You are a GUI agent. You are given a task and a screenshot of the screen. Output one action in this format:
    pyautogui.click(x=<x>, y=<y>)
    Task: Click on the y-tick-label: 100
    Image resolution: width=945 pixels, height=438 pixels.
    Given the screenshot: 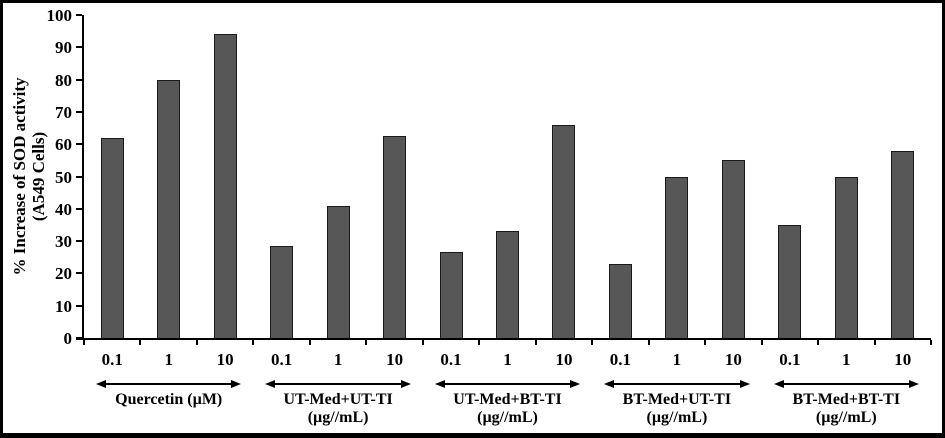 What is the action you would take?
    pyautogui.click(x=59, y=15)
    